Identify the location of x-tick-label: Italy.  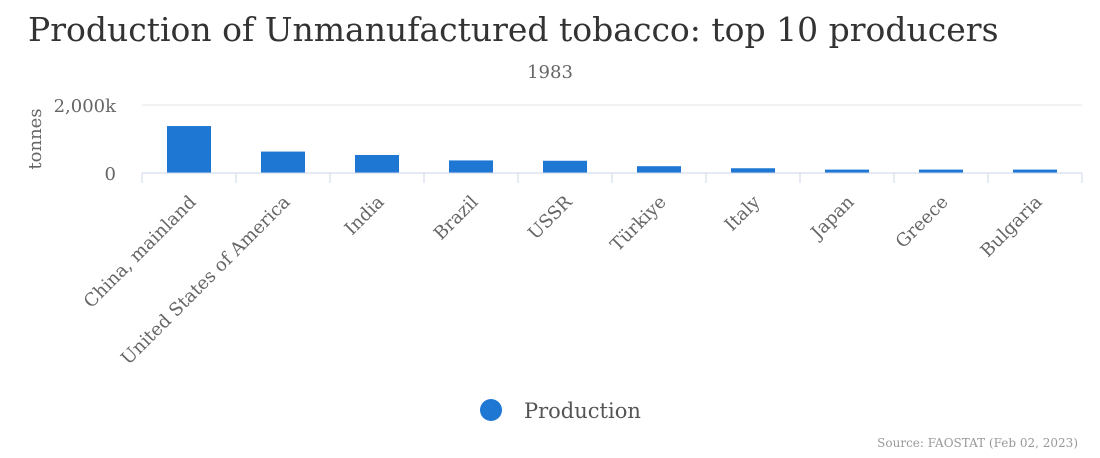
(743, 213).